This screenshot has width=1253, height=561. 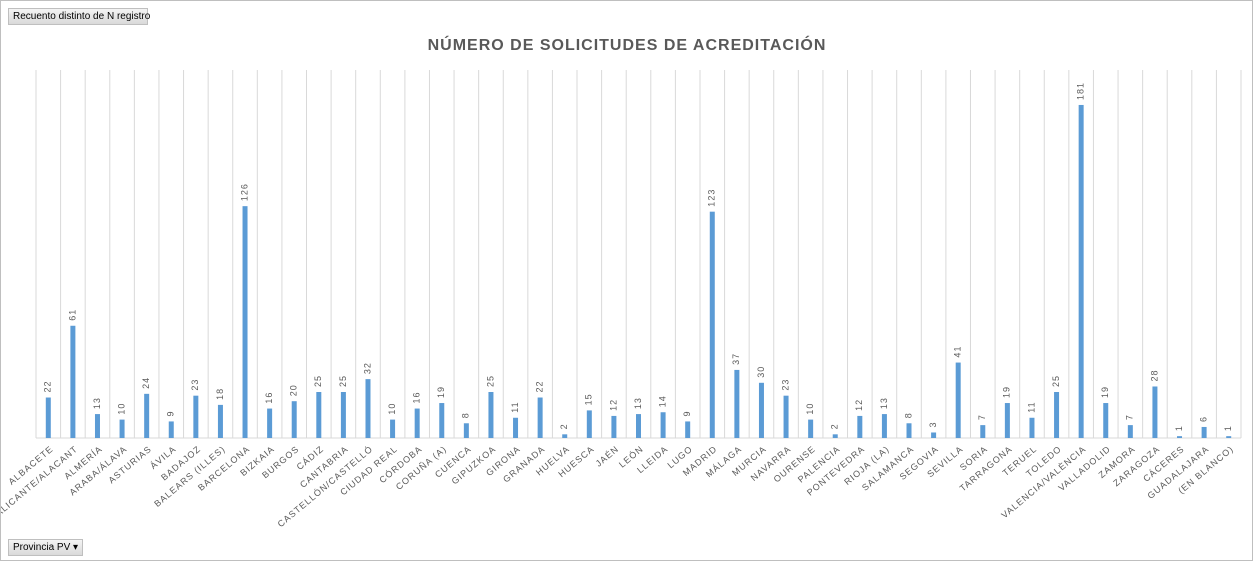 What do you see at coordinates (712, 198) in the screenshot?
I see `value-label: 123` at bounding box center [712, 198].